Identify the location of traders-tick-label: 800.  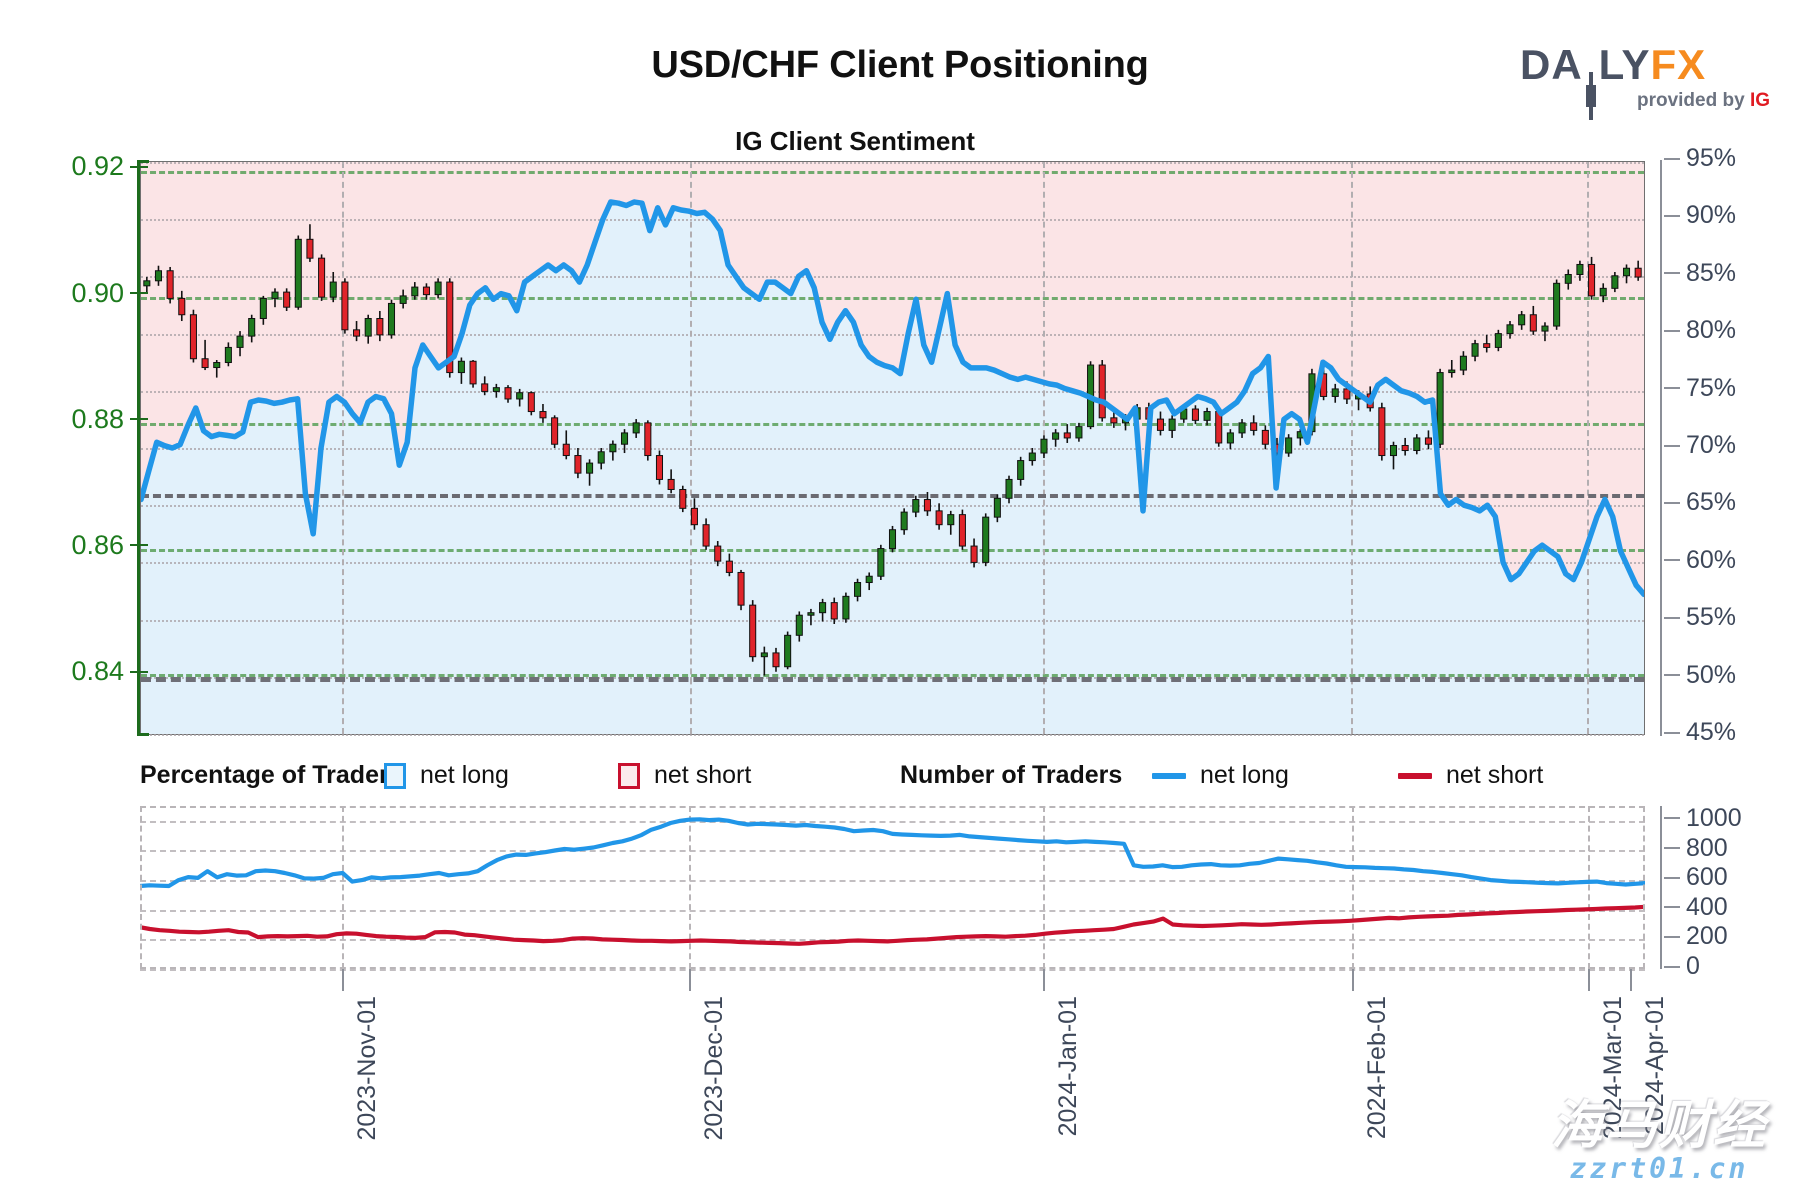
(1696, 848).